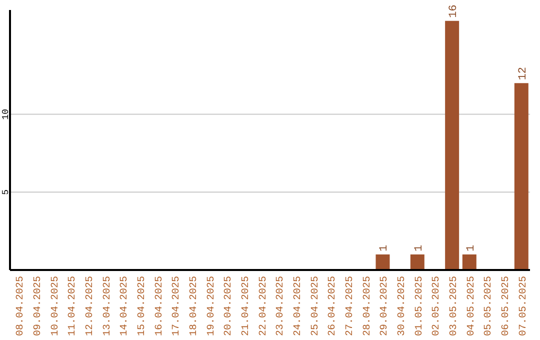 The width and height of the screenshot is (540, 340). Describe the element at coordinates (108, 306) in the screenshot. I see `x-tick-label: 13.04.2025` at that location.